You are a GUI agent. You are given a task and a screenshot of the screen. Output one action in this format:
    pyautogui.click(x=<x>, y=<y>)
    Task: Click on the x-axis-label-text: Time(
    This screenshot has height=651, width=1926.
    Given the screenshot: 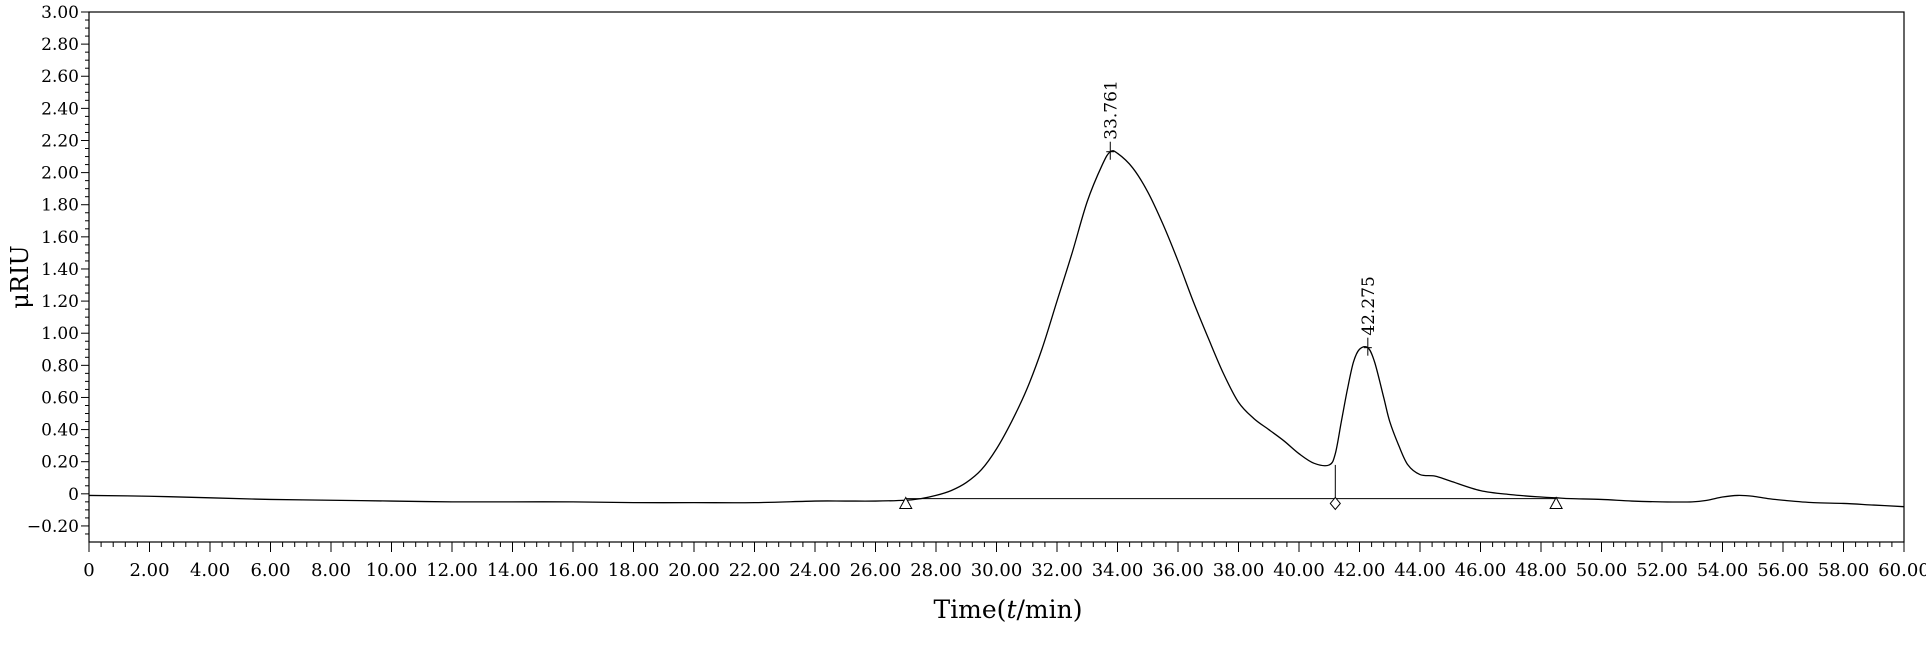 What is the action you would take?
    pyautogui.click(x=970, y=609)
    